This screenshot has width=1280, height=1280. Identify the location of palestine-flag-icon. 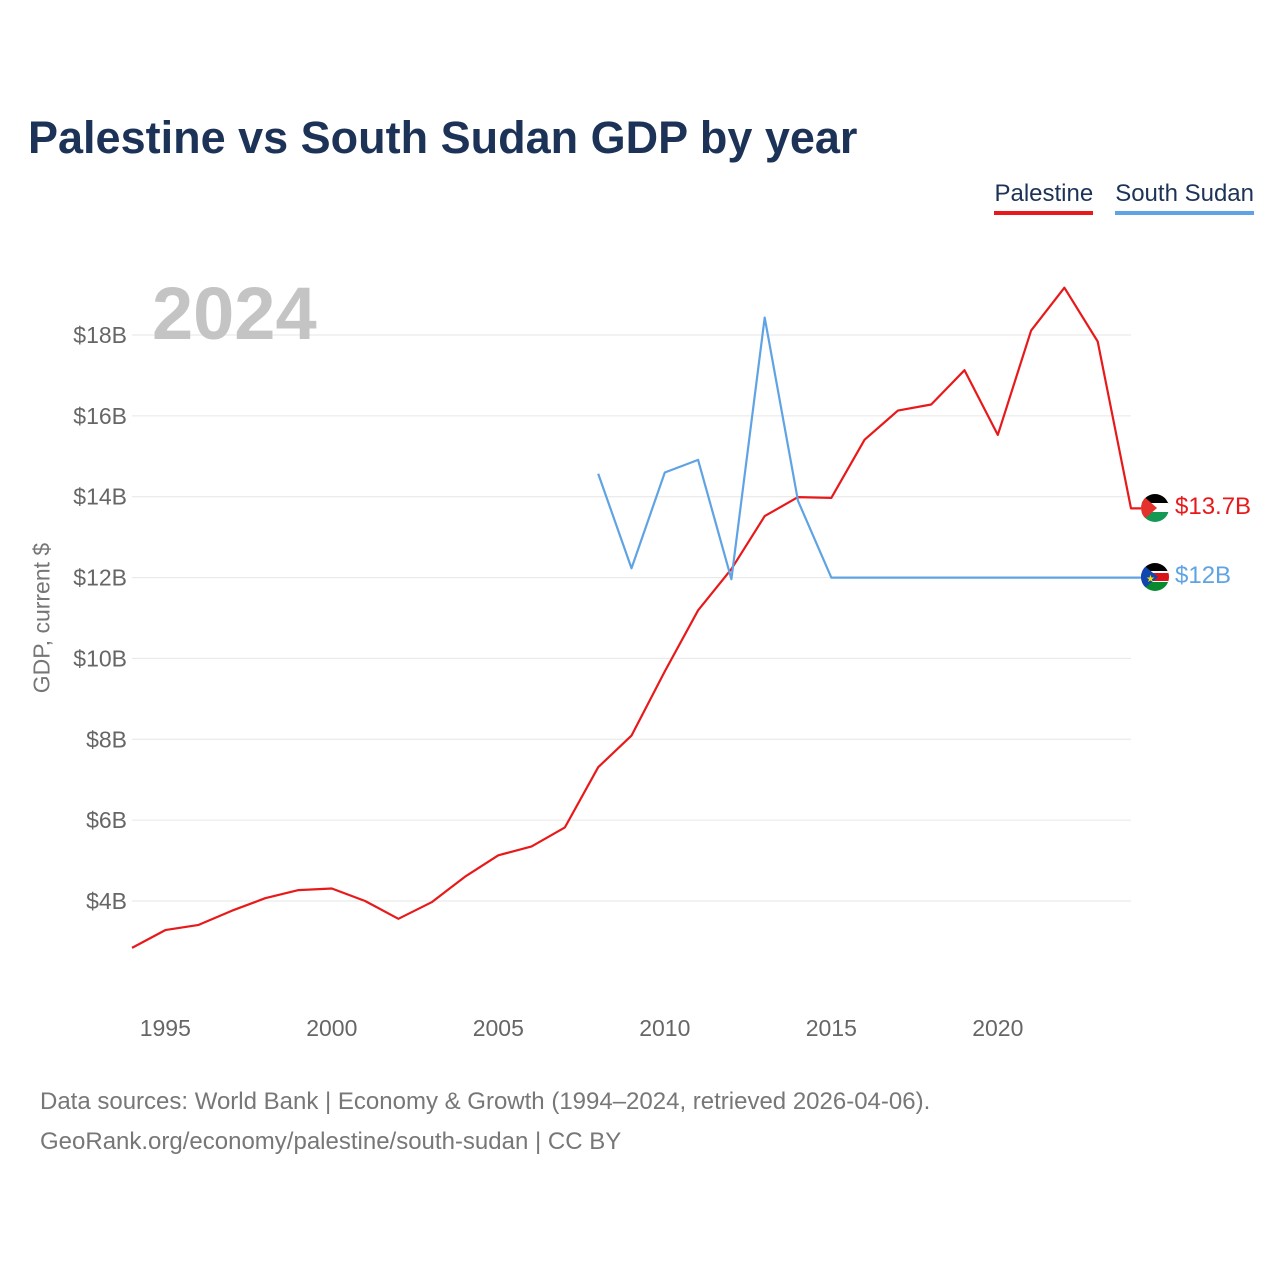
(1155, 508).